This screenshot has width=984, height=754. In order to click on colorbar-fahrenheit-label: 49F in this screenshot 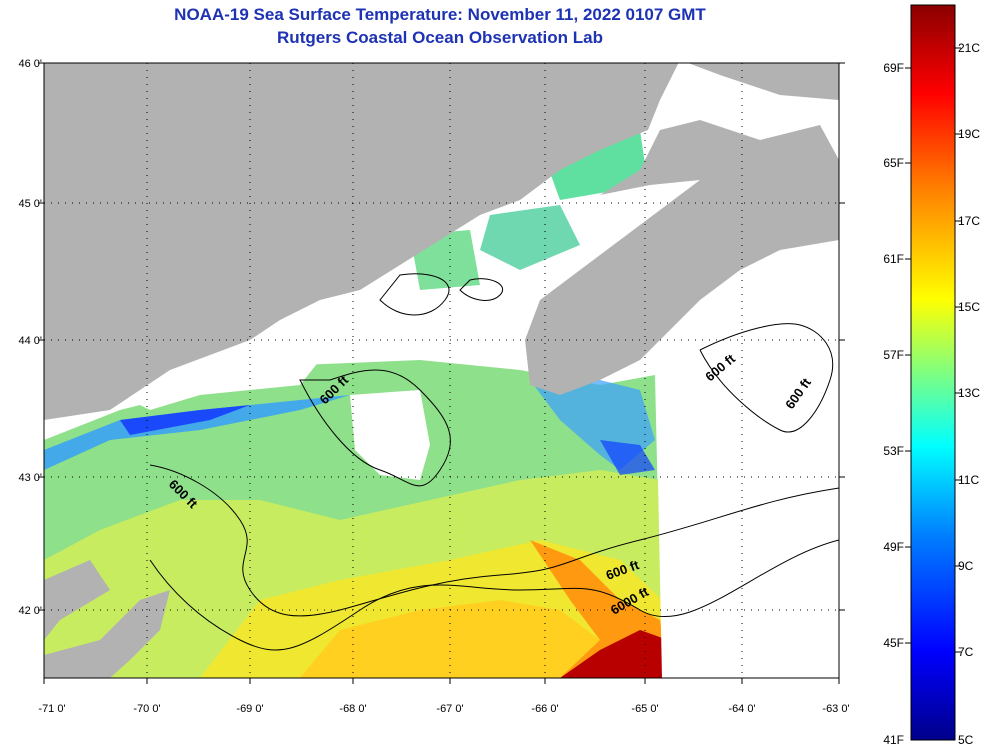, I will do `click(893, 547)`.